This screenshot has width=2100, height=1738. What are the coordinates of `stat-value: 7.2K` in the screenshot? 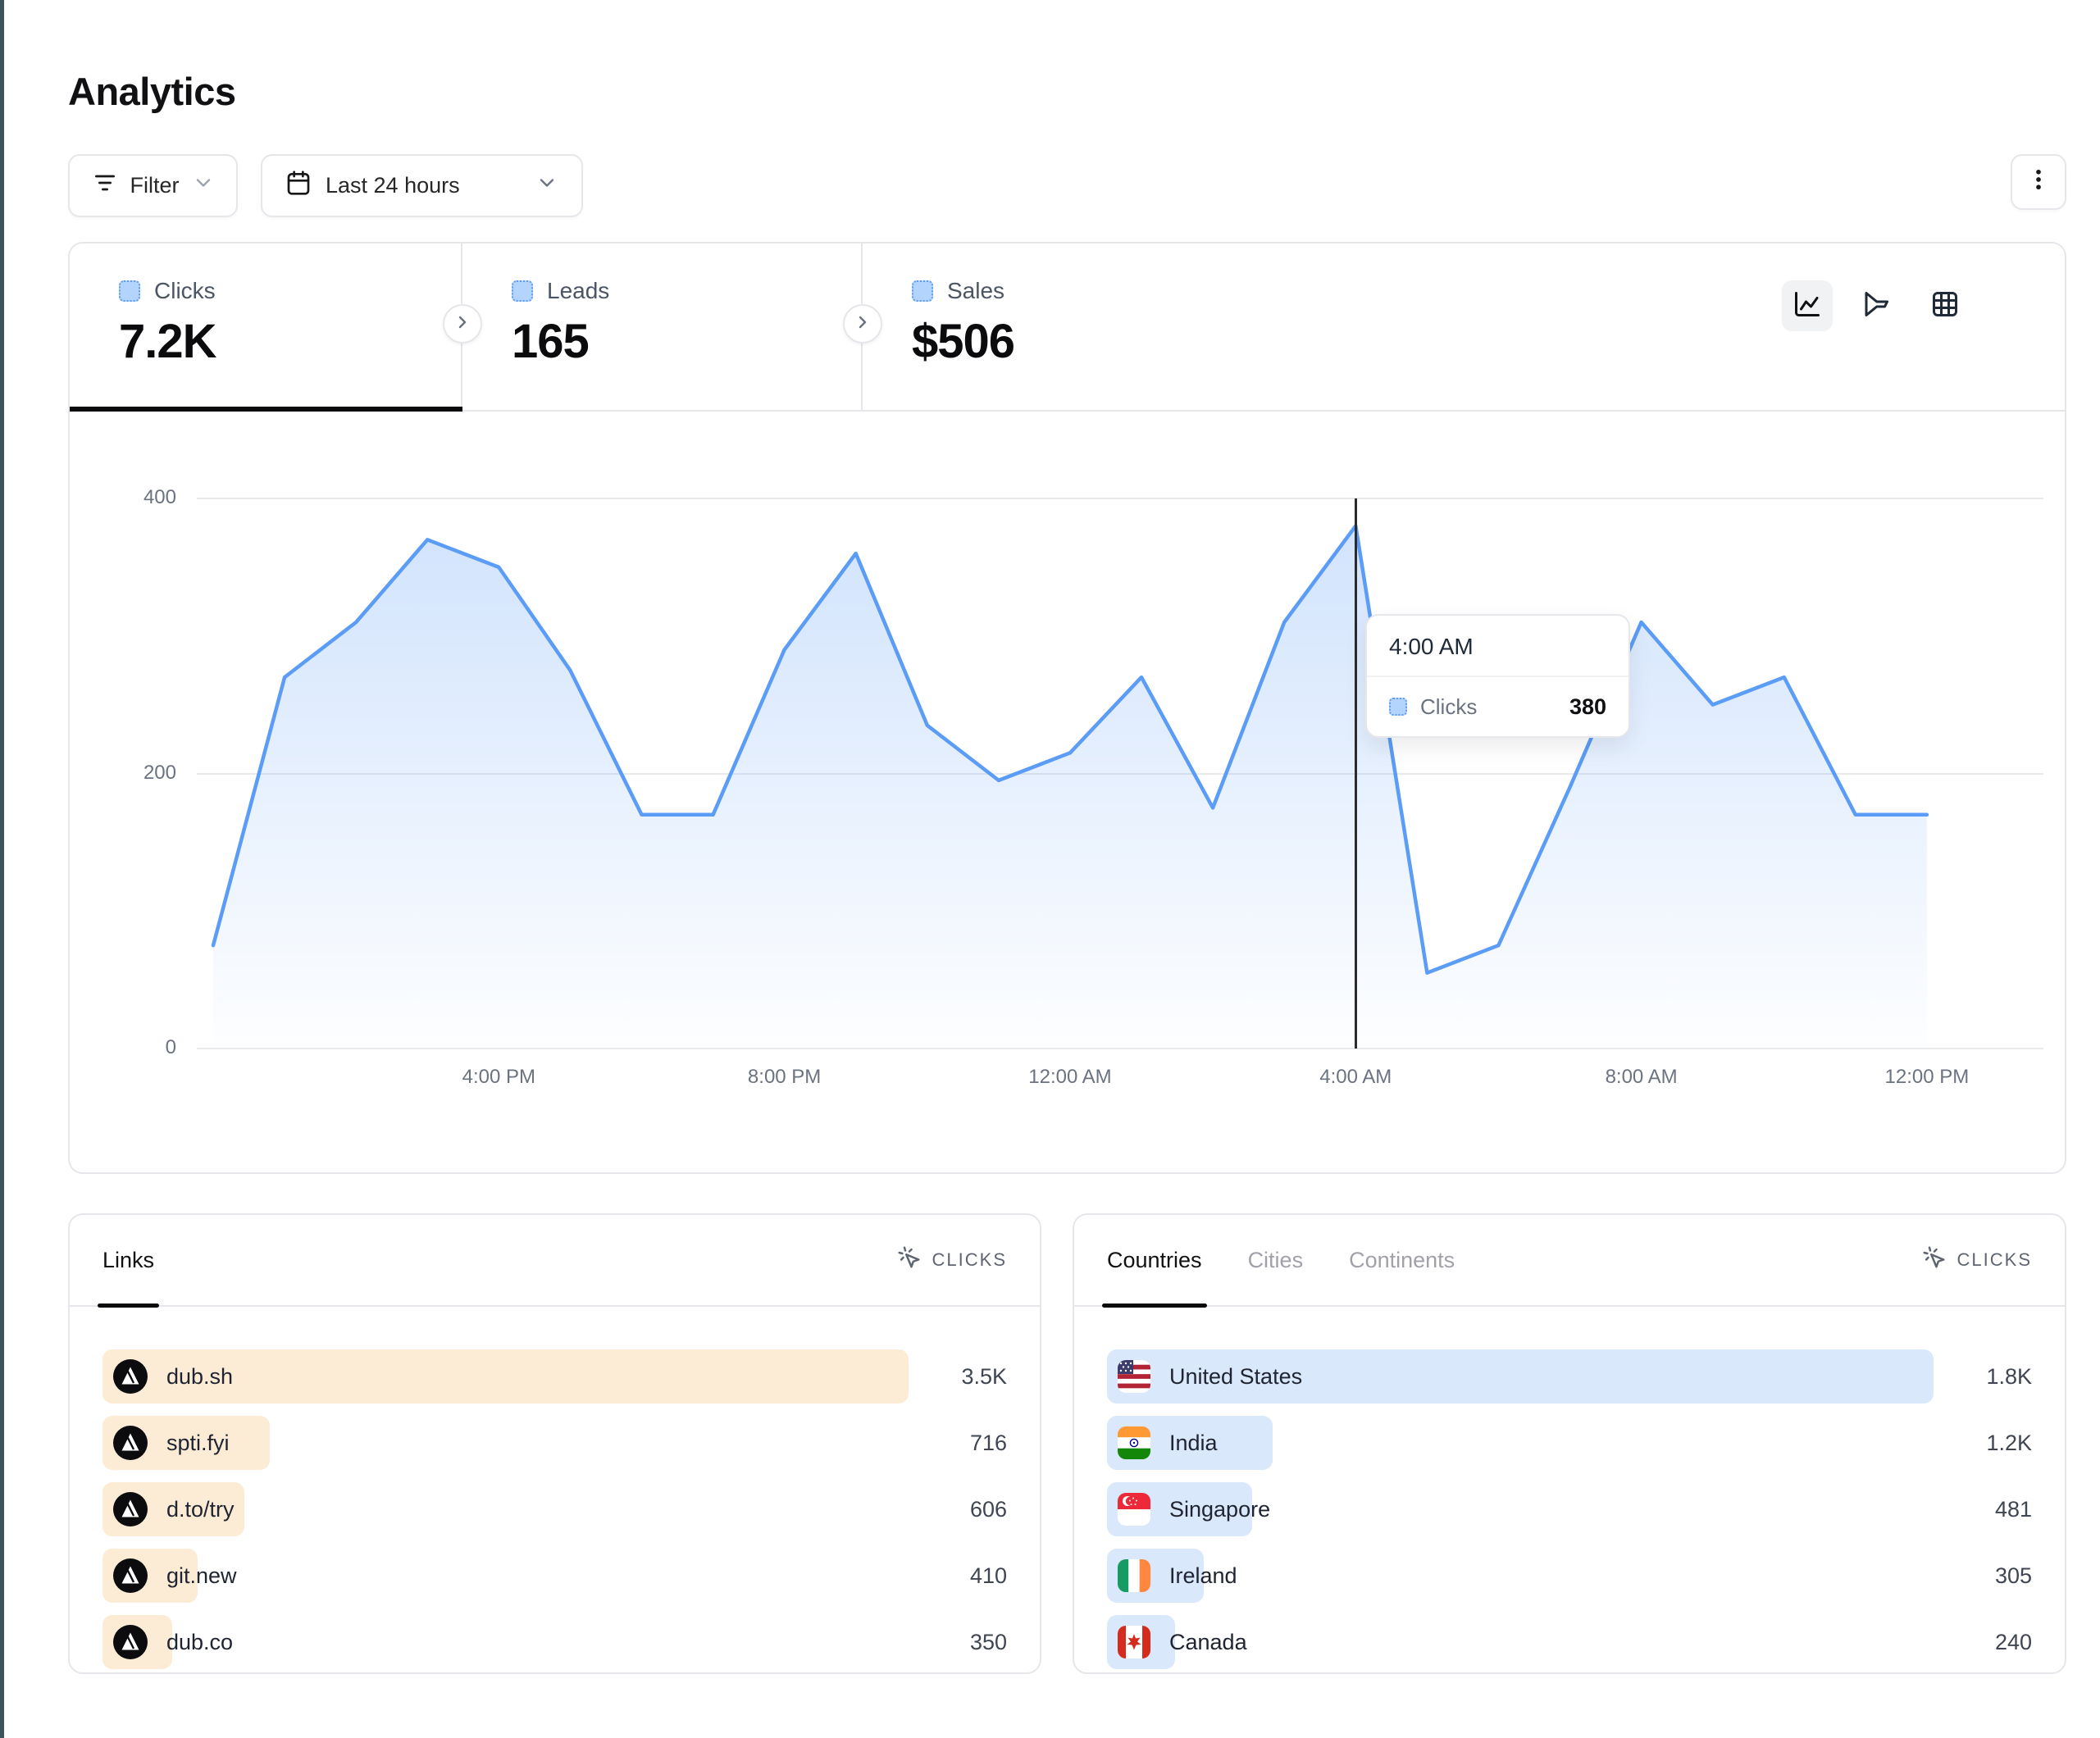 It's located at (168, 341).